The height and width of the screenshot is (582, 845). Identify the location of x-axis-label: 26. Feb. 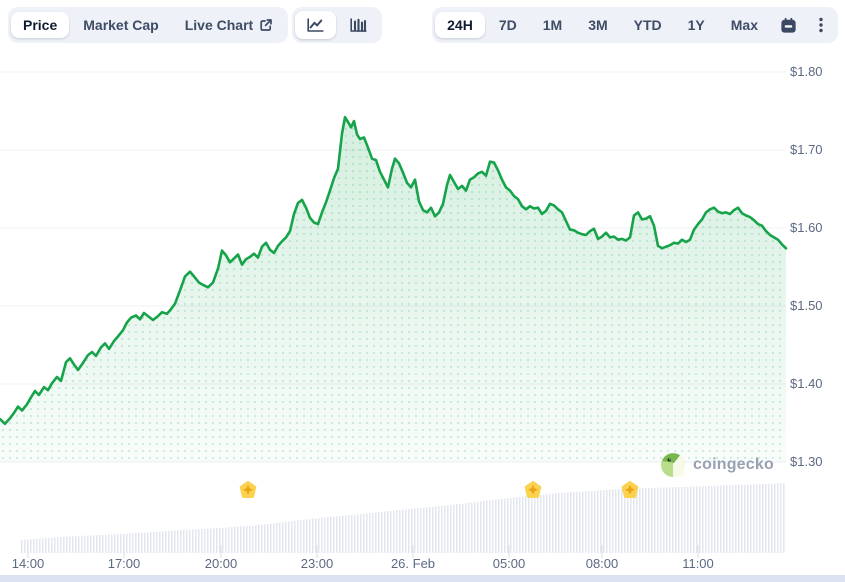
(413, 563).